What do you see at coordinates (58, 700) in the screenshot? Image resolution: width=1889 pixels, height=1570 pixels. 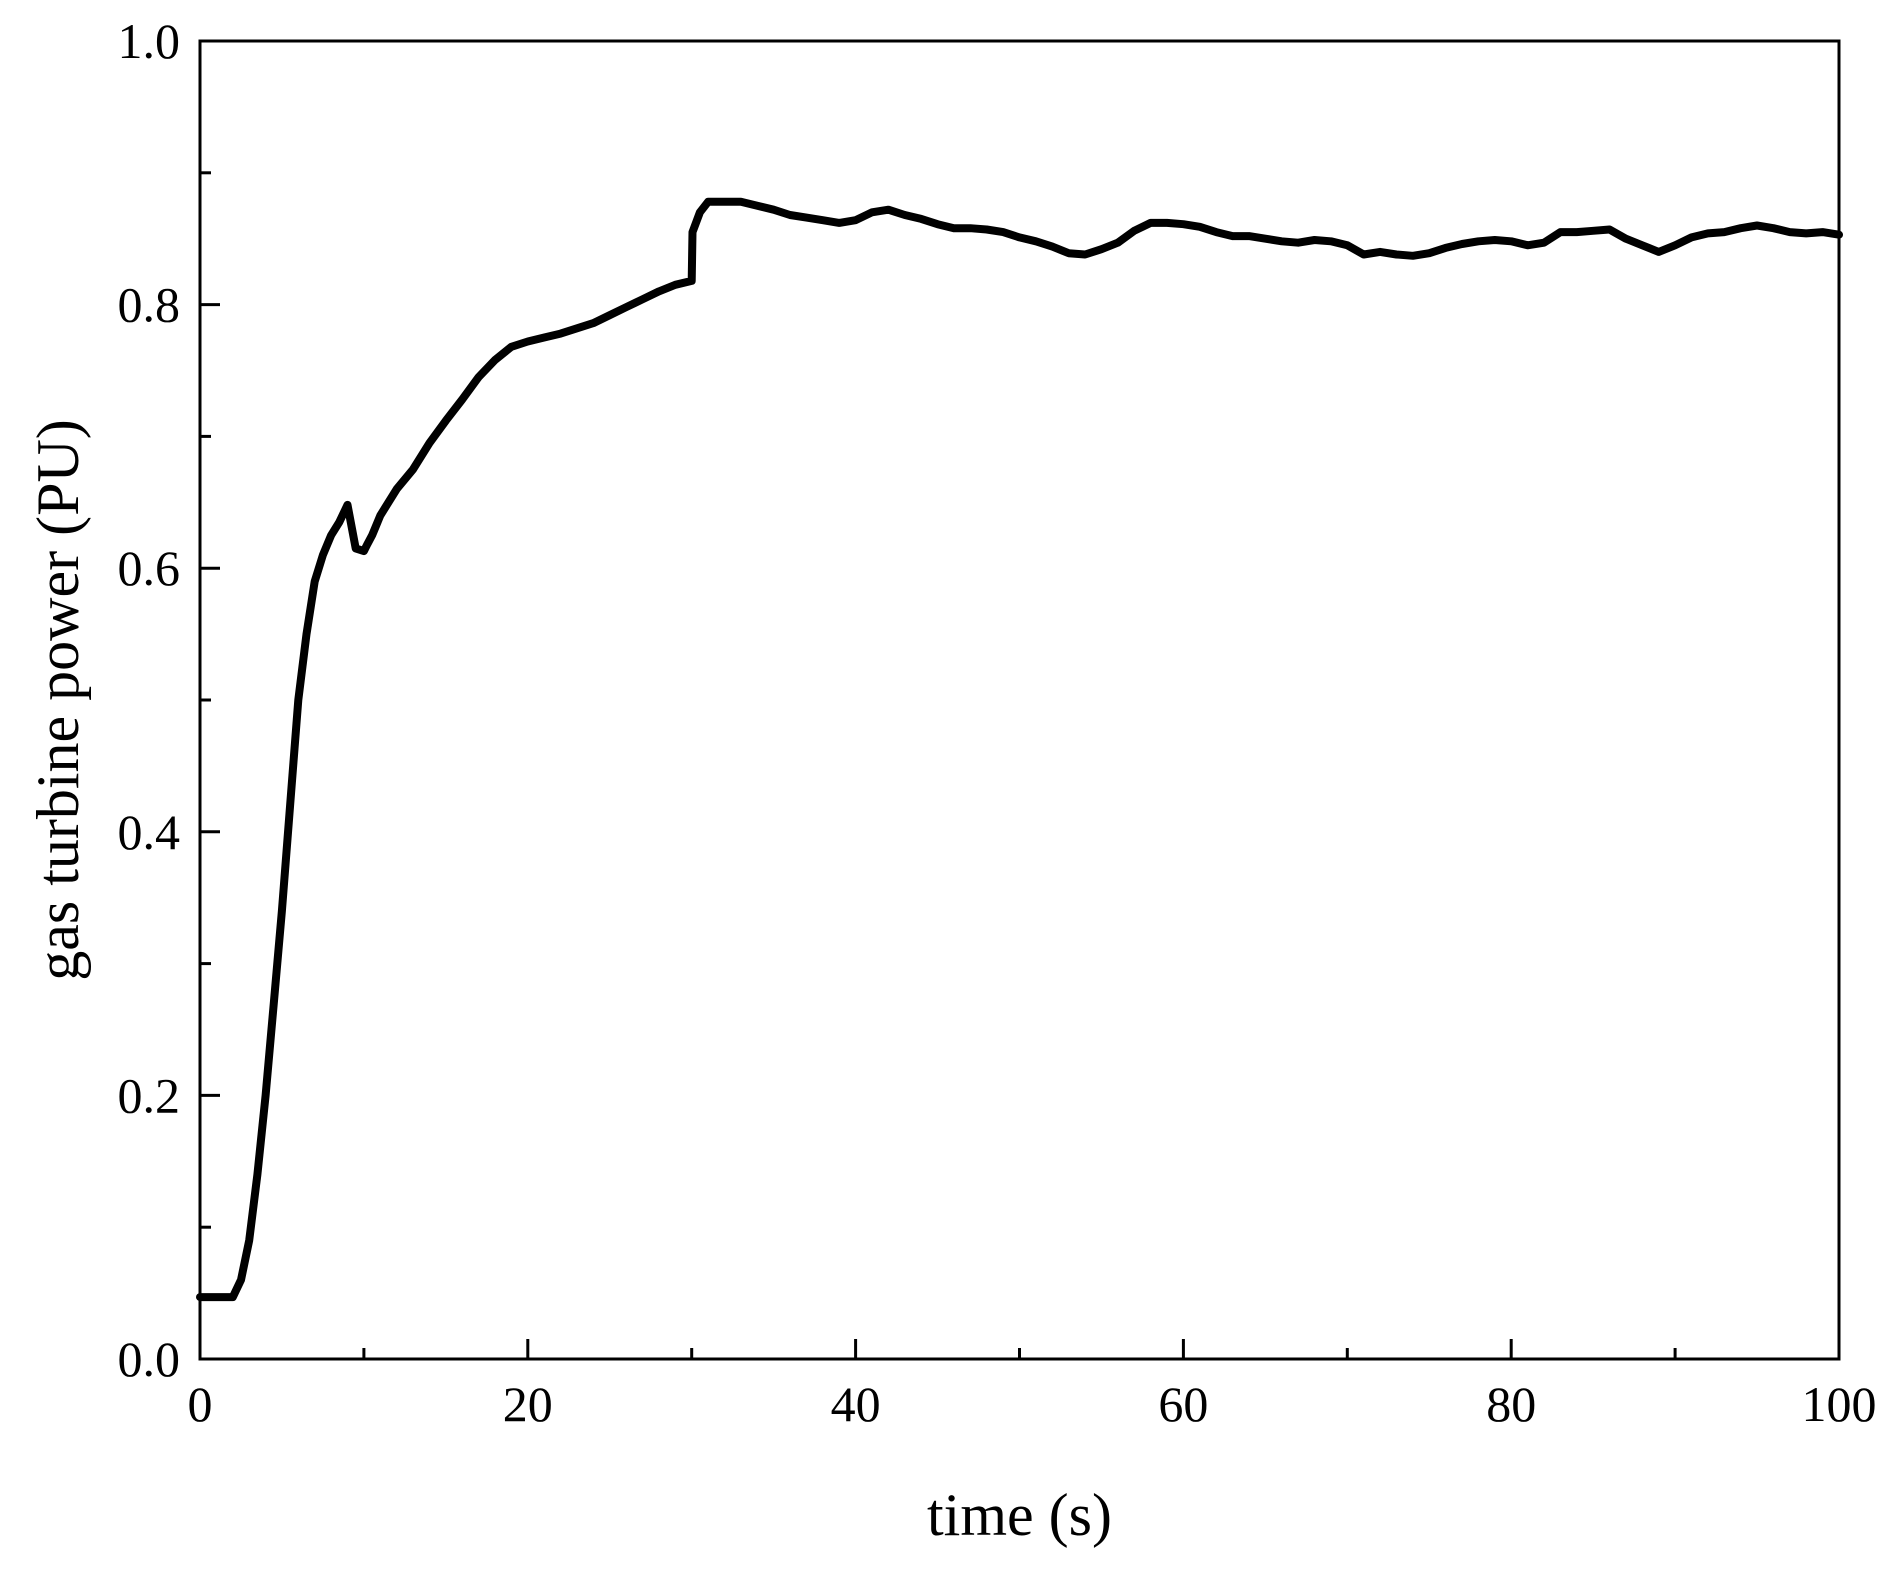 I see `y-axis-title: gas turbine power (PU)` at bounding box center [58, 700].